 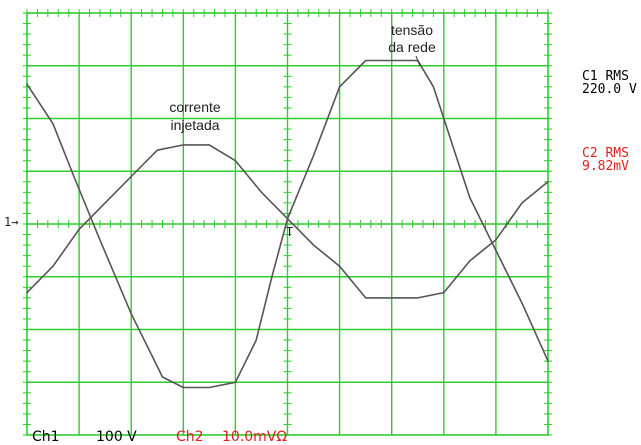 I want to click on ch2-scale: 10.0mVΩ, so click(x=254, y=437).